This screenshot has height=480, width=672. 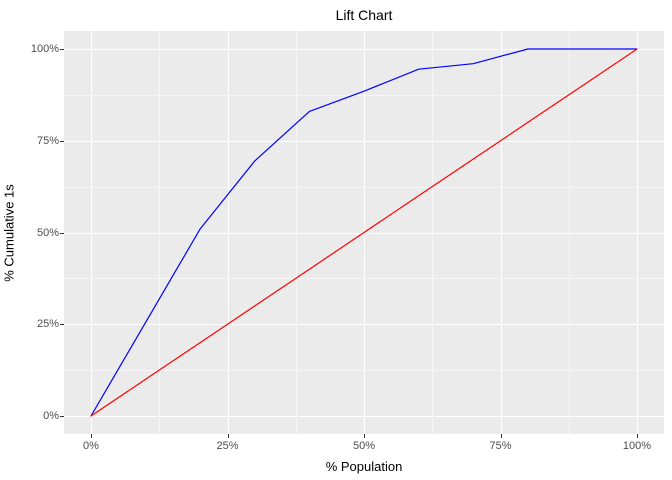 What do you see at coordinates (91, 446) in the screenshot?
I see `x-tick-label: 0%` at bounding box center [91, 446].